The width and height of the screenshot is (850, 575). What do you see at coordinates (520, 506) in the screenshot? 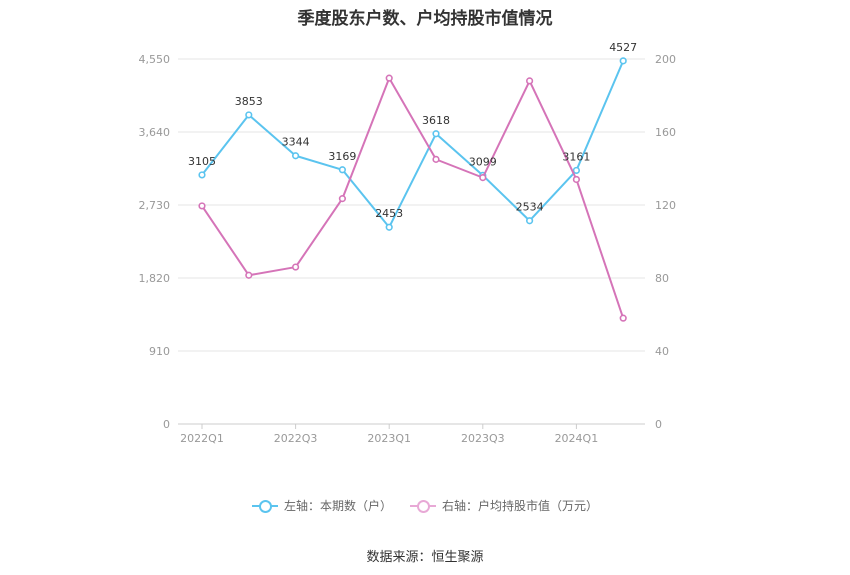
I see `legend-label-right: 右轴：户均持股市值（万元）` at bounding box center [520, 506].